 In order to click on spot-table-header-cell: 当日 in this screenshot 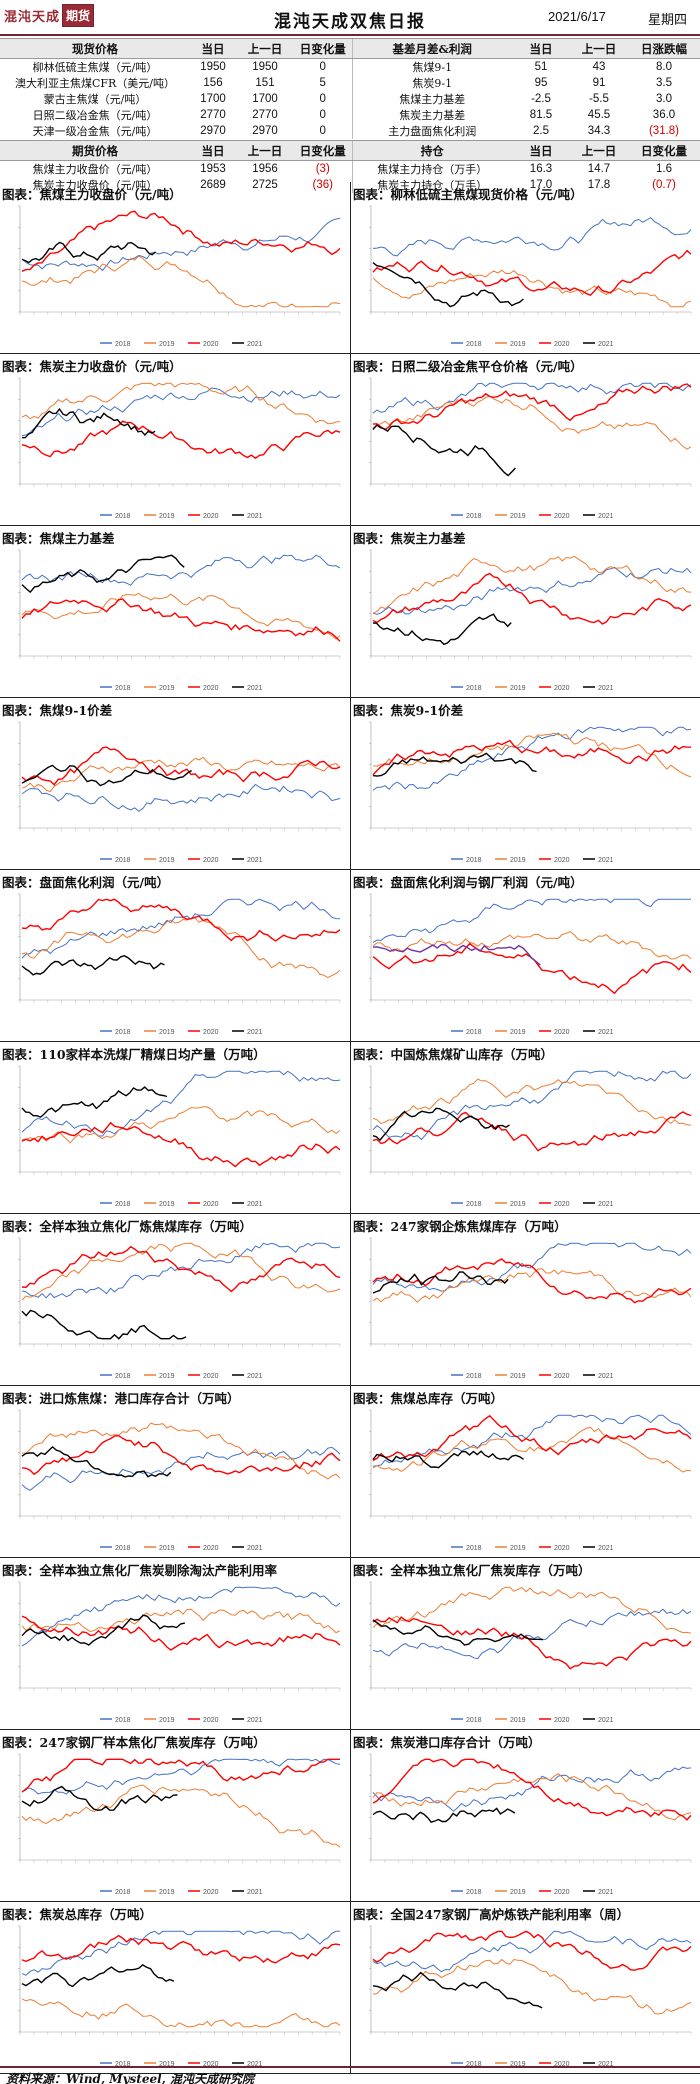, I will do `click(213, 48)`.